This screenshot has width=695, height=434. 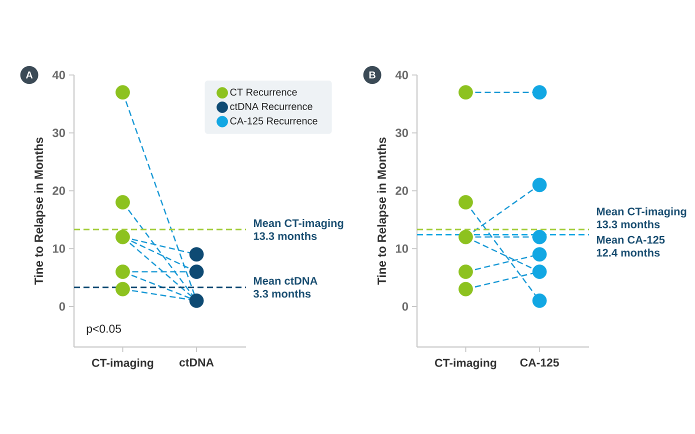 I want to click on text: 3.3 months, so click(x=282, y=294).